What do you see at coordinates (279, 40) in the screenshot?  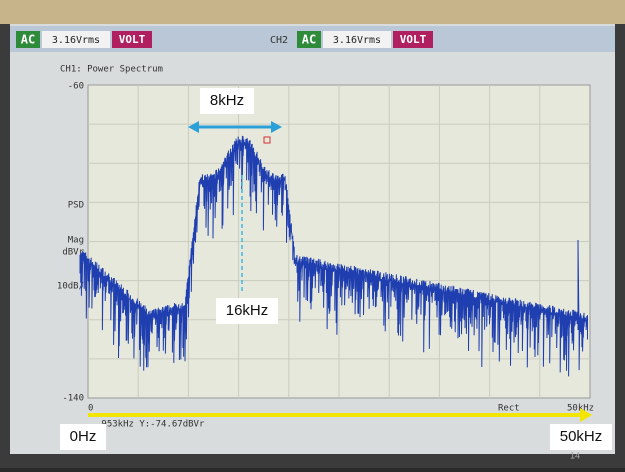 I see `ch2-label: CH2` at bounding box center [279, 40].